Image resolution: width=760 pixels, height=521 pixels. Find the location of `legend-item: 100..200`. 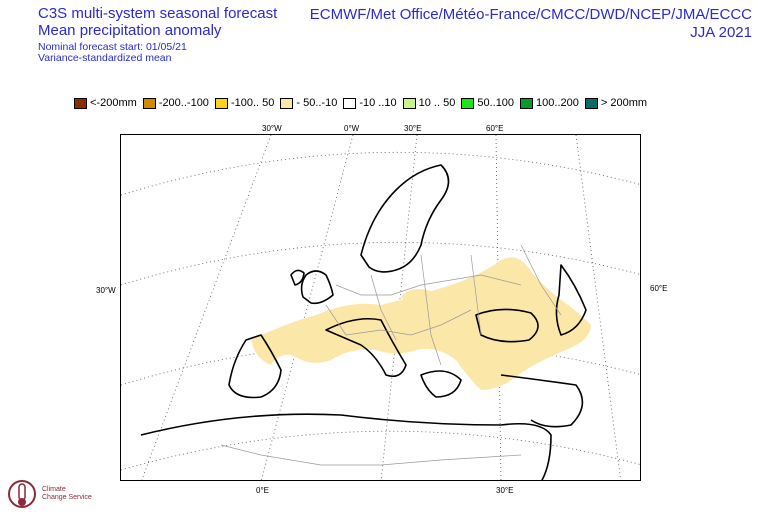

legend-item: 100..200 is located at coordinates (549, 103).